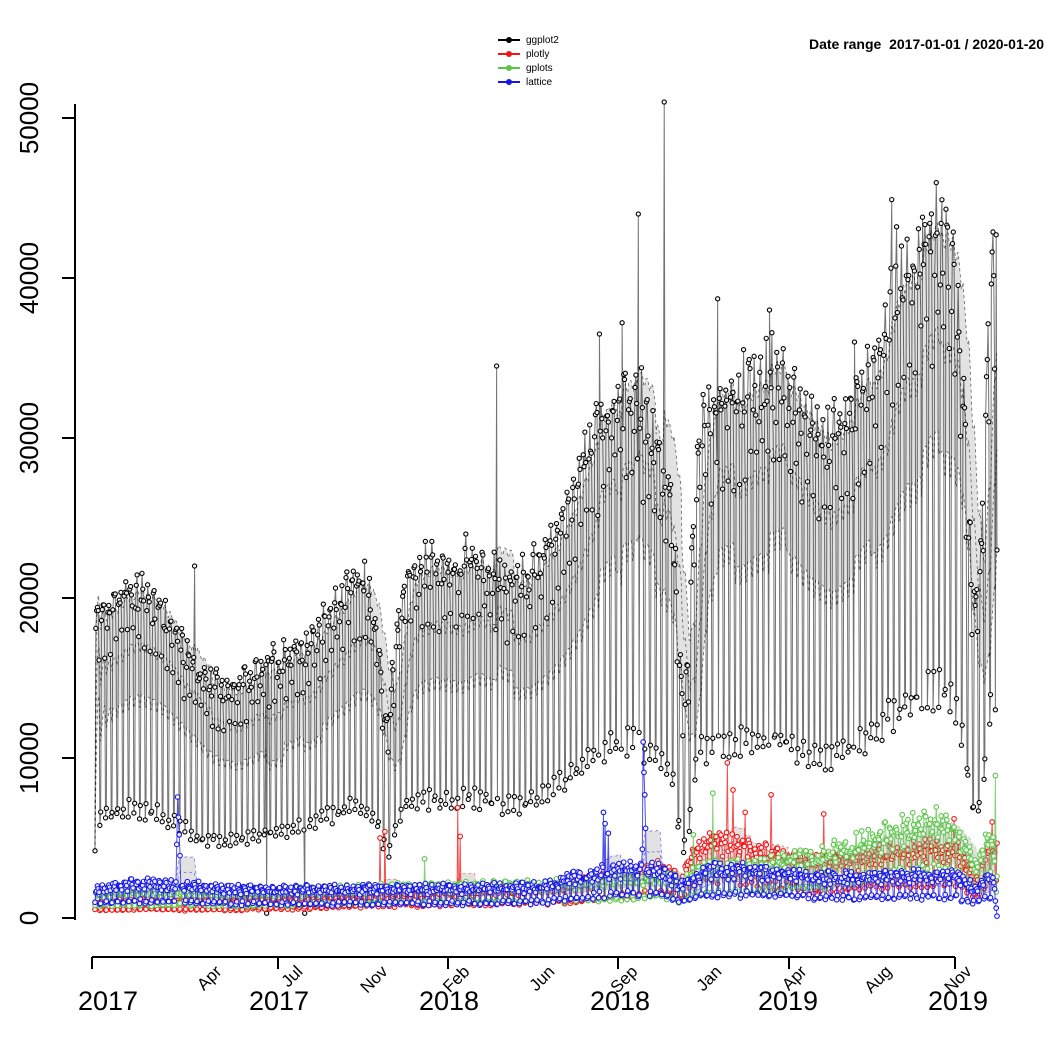 The image size is (1050, 1050). Describe the element at coordinates (539, 82) in the screenshot. I see `legend-label: lattice` at that location.